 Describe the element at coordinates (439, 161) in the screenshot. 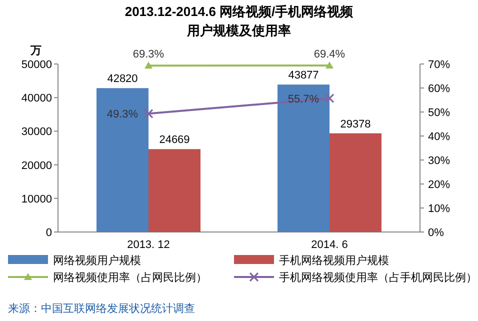

I see `y2-tick-label: 30%` at that location.